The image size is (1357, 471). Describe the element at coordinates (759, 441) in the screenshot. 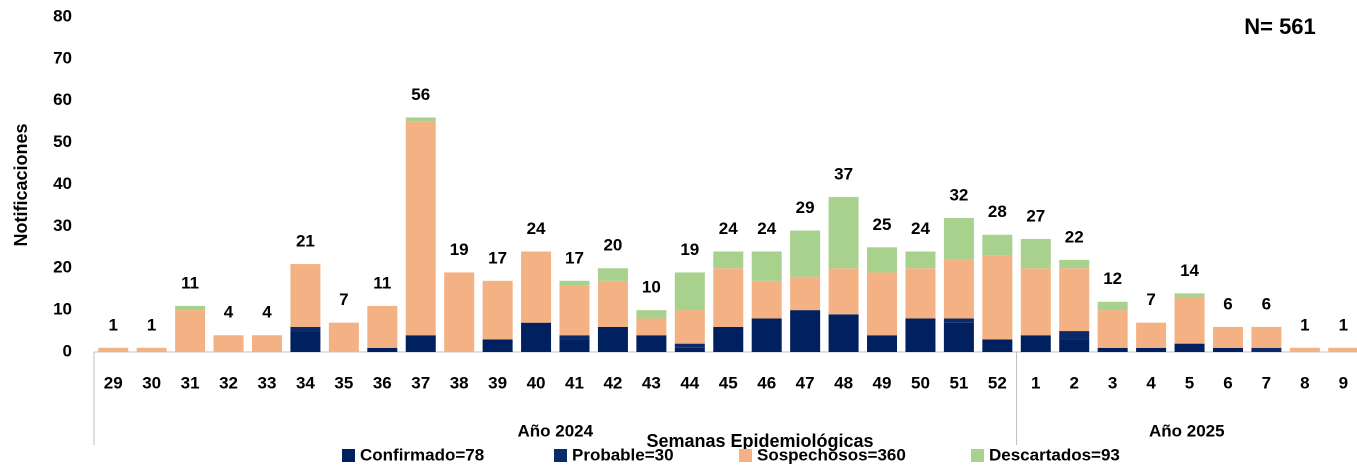

I see `x-axis-title: Semanas Epidemiológicas` at that location.